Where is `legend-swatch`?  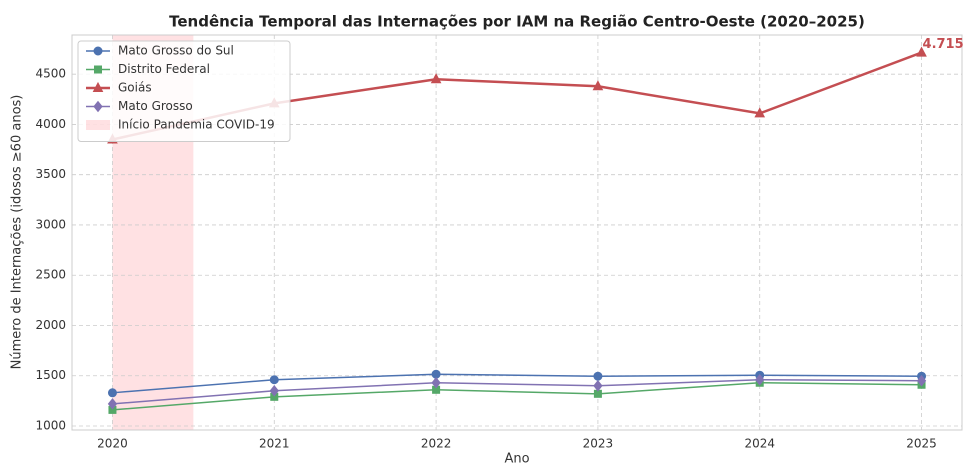
legend-swatch is located at coordinates (98, 125).